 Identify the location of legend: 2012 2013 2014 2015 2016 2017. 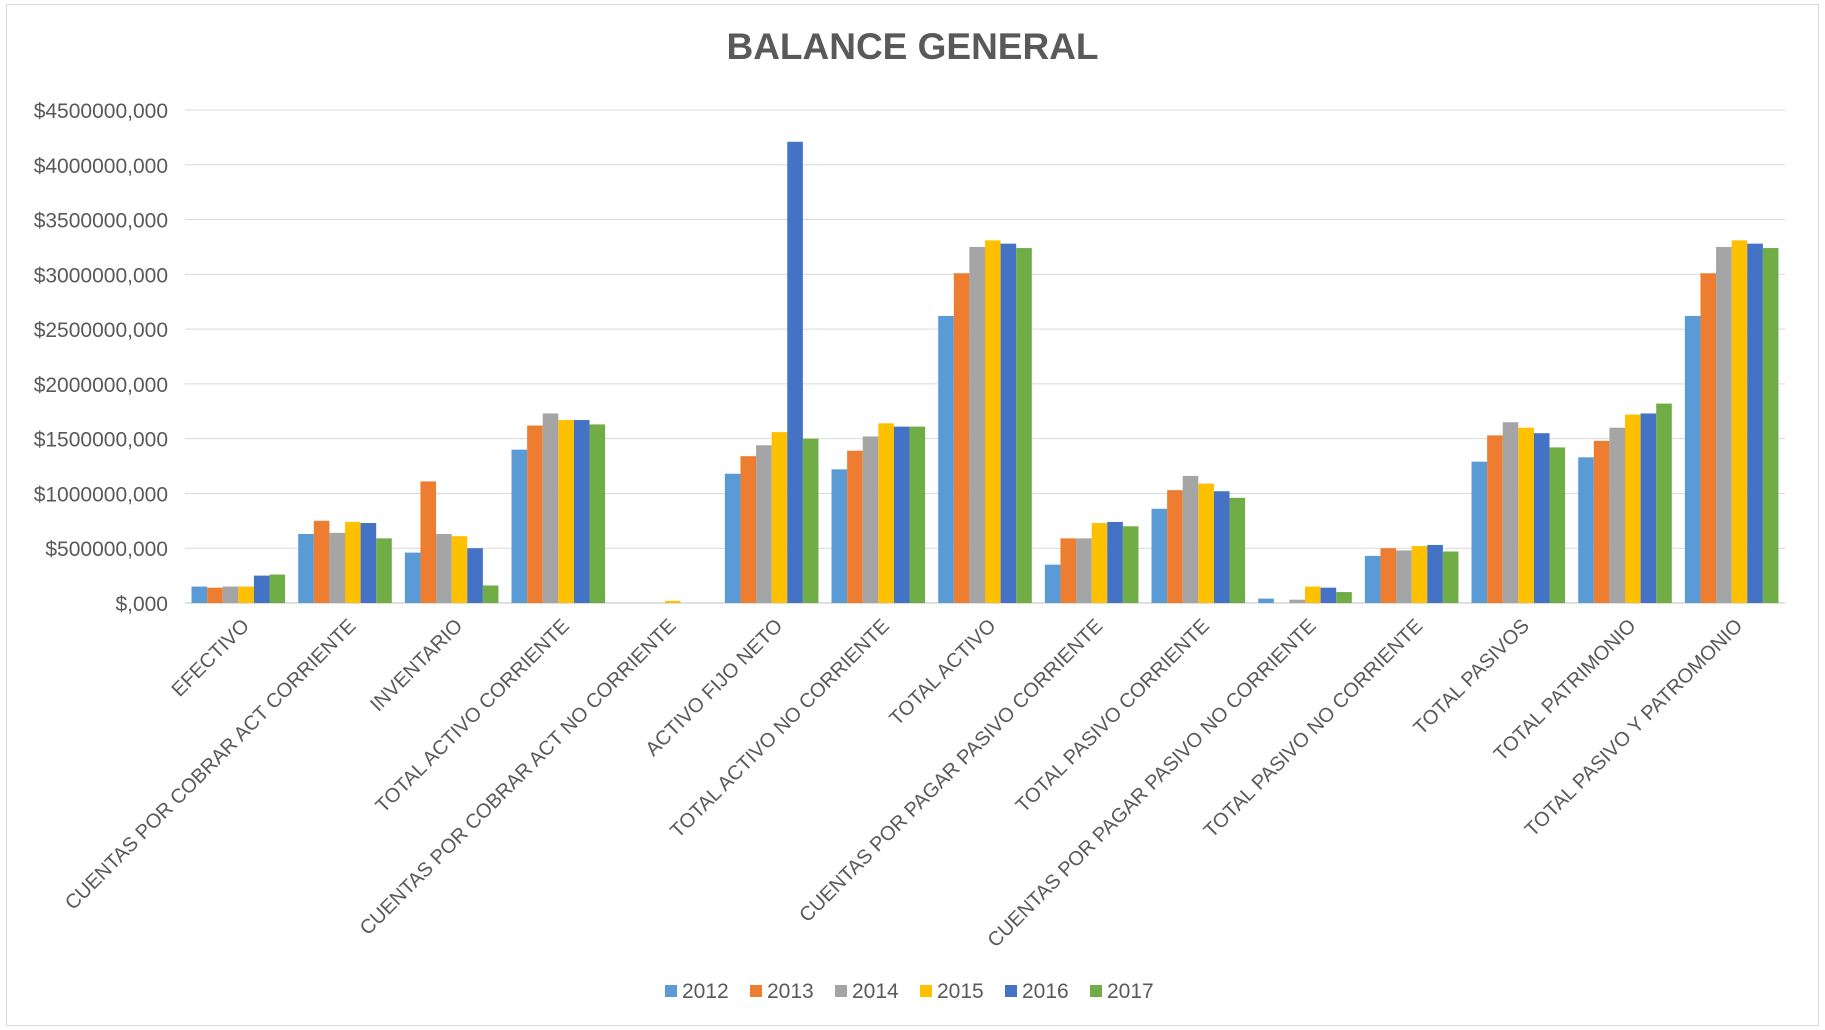
(909, 991).